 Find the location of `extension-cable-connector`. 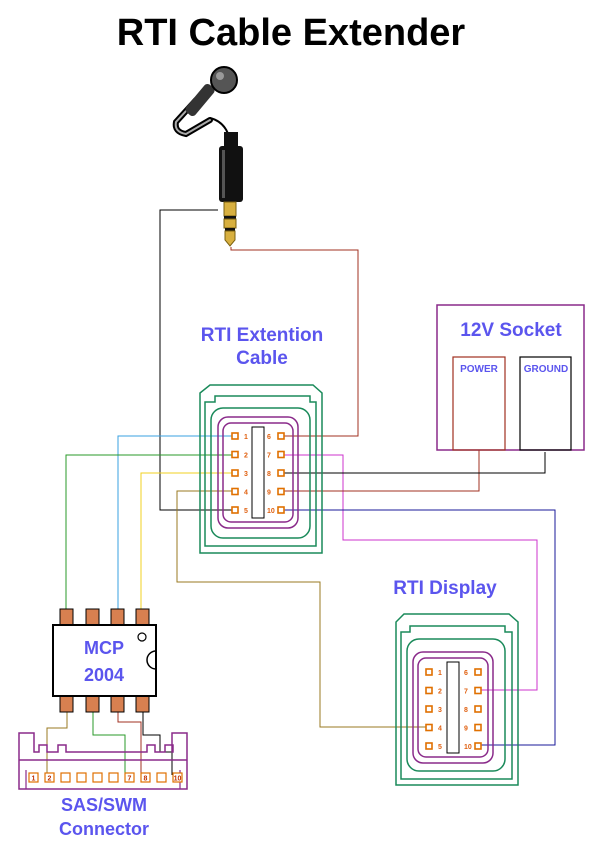

extension-cable-connector is located at coordinates (261, 469).